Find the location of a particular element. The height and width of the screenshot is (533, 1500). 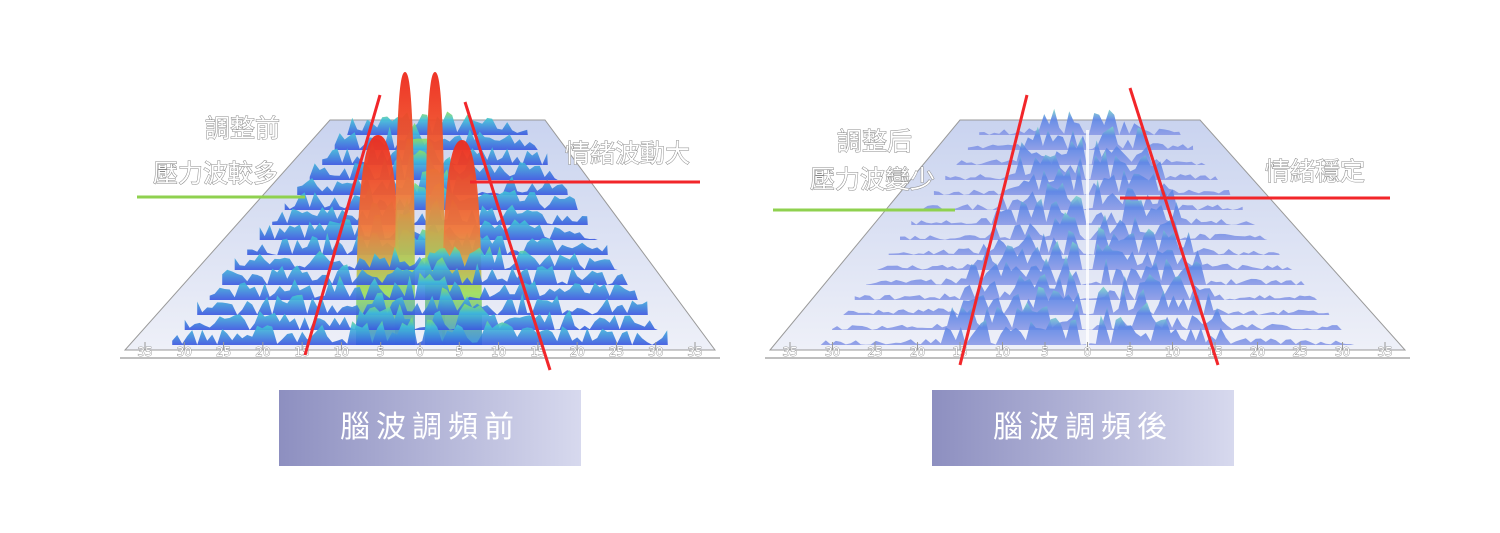

annotation-right: 情緒穩定 is located at coordinates (1315, 171).